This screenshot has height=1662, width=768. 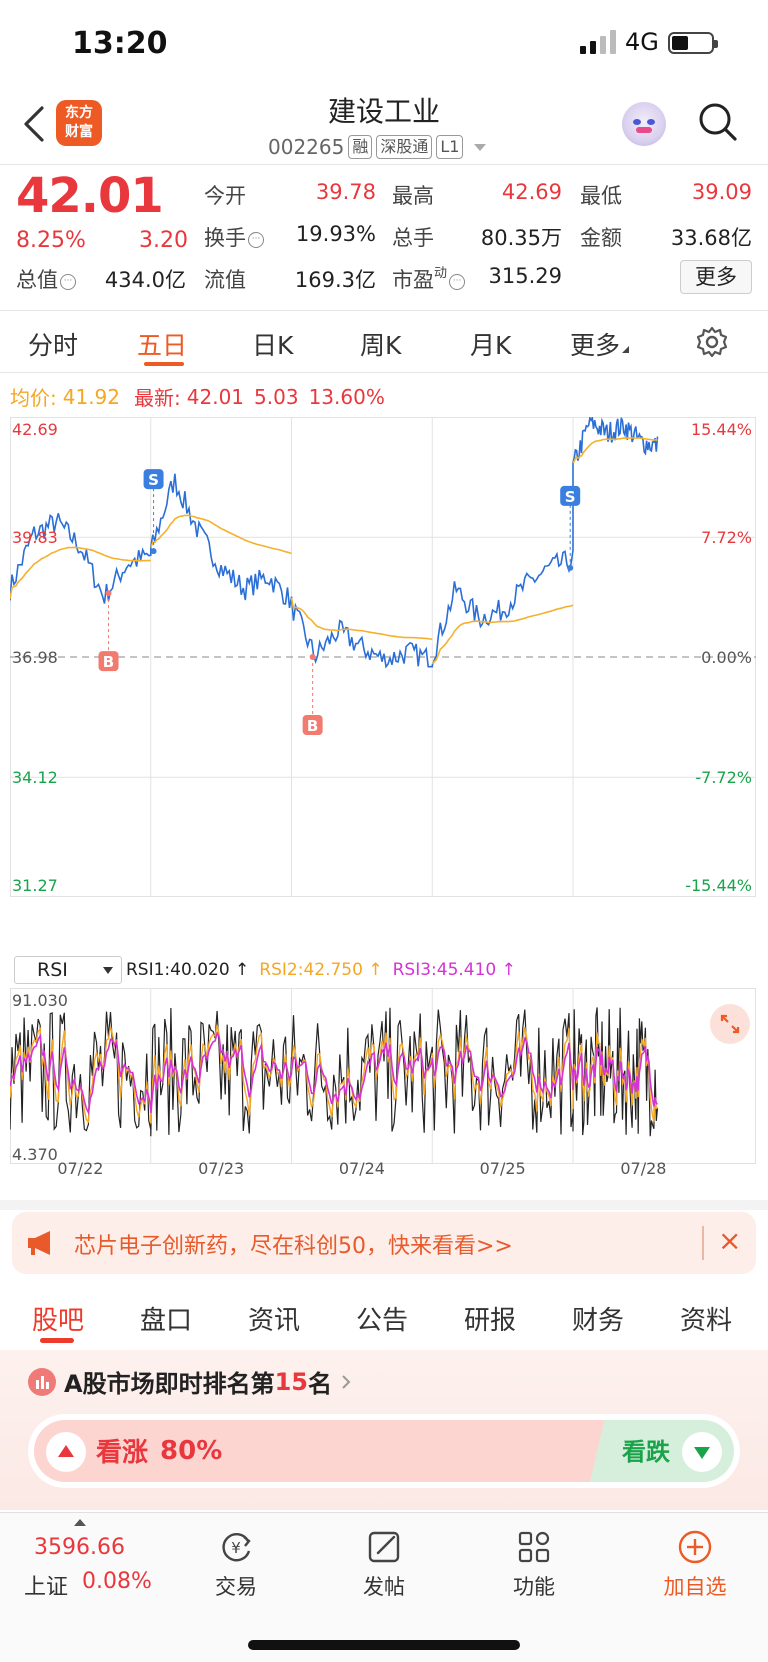 I want to click on settings-gear-icon, so click(x=712, y=342).